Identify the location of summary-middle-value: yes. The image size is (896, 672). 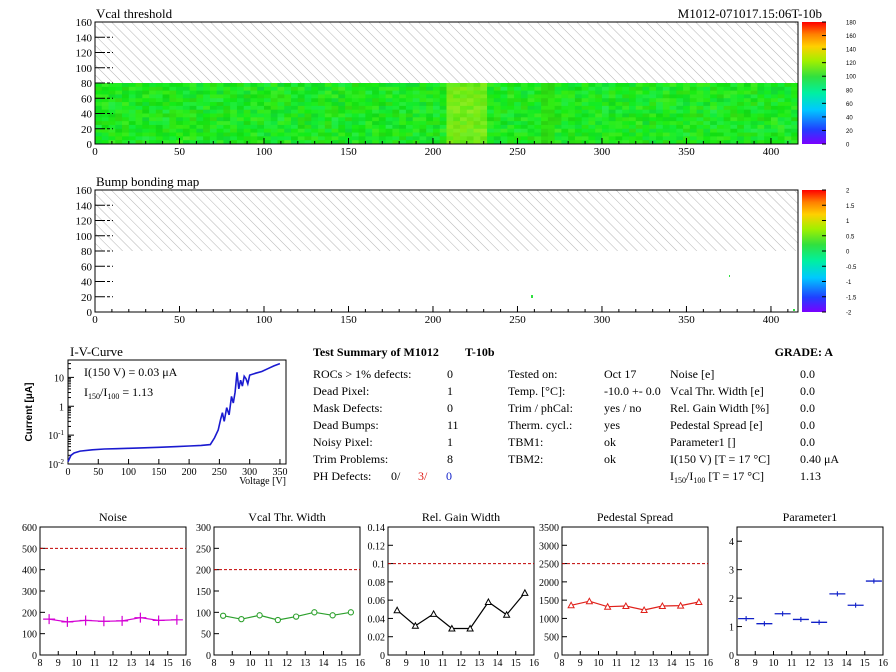
(612, 425).